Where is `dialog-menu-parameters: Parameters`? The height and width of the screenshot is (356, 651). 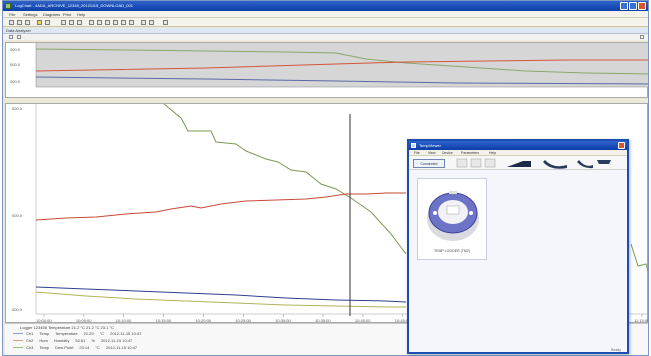 dialog-menu-parameters: Parameters is located at coordinates (470, 153).